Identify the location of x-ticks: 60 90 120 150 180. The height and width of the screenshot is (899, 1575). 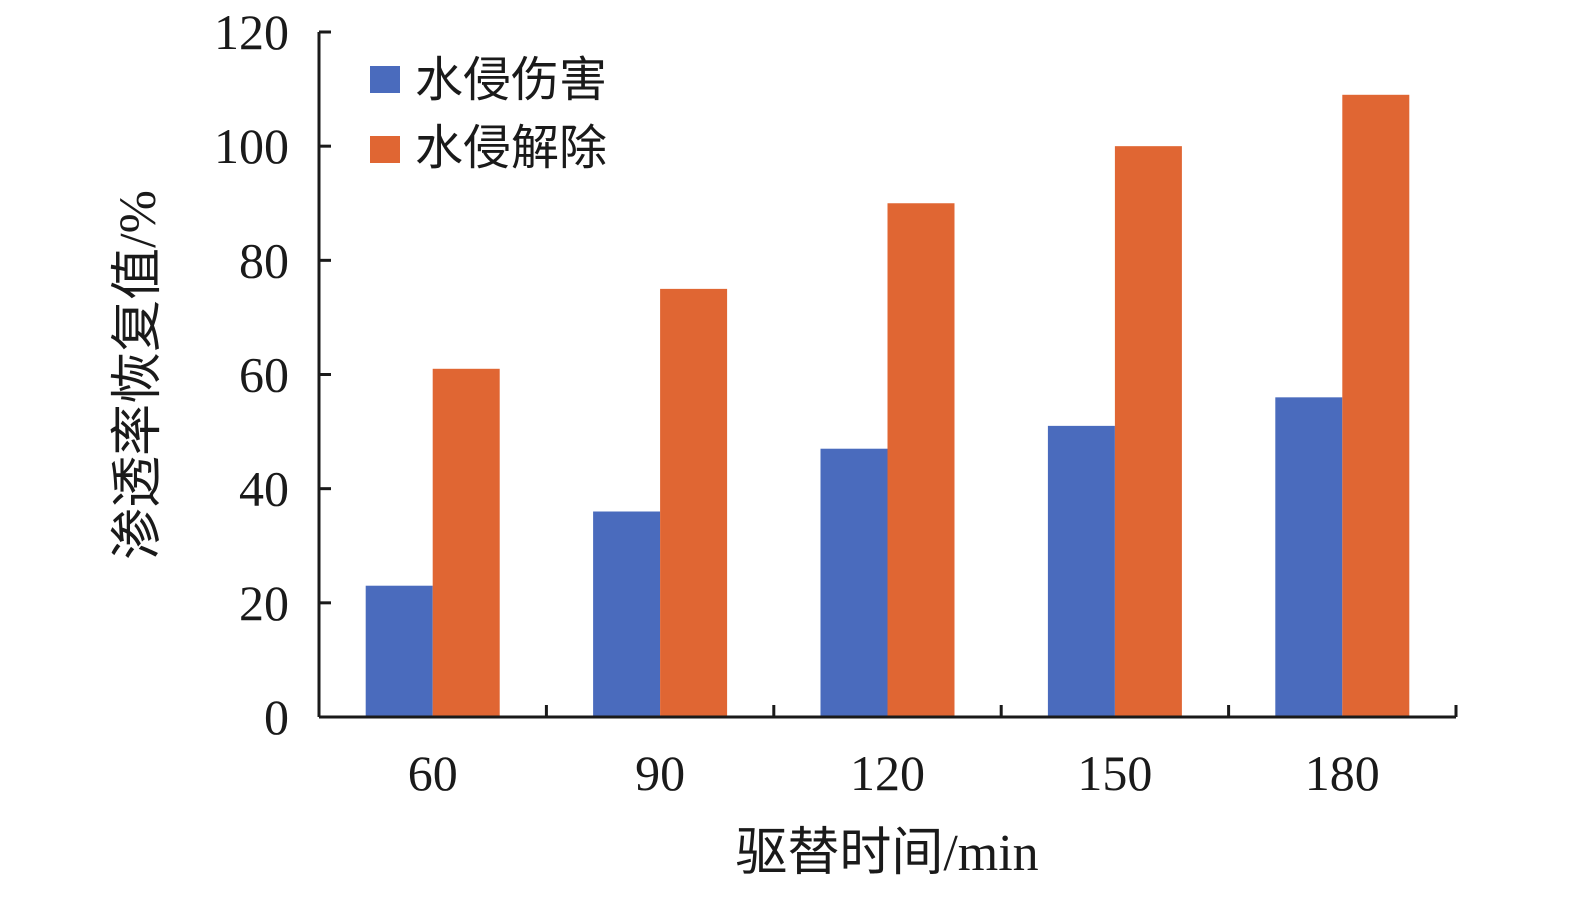
(887, 753).